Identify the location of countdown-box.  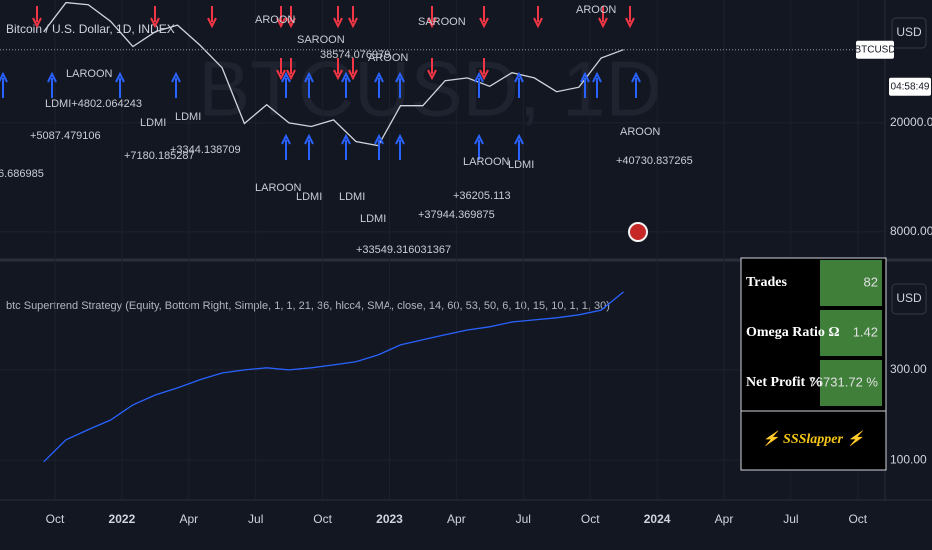
(910, 86).